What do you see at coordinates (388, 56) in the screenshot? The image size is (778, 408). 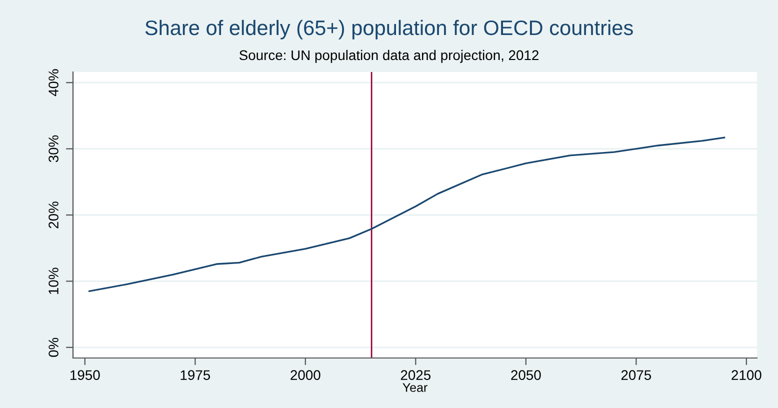 I see `chart-subtitle: Source: UN population data and projection, 2012` at bounding box center [388, 56].